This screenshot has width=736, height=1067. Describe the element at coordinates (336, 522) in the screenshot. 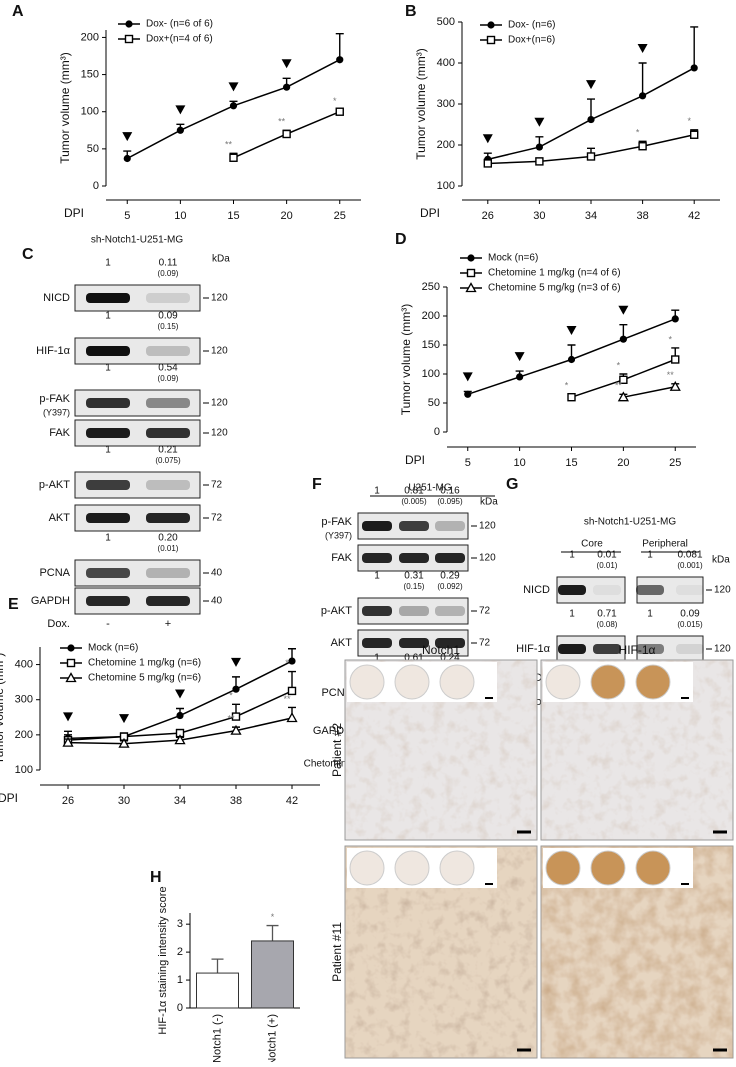

I see `blot-name: p-FAK` at that location.